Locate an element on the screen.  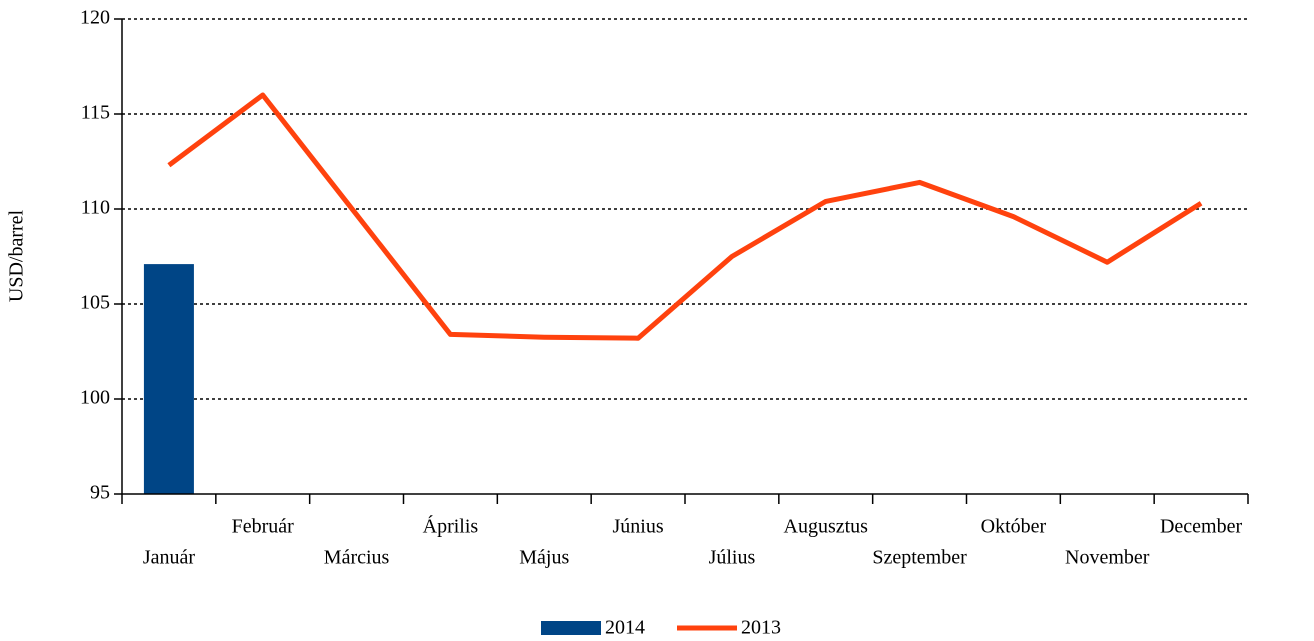
x-tick-label: November is located at coordinates (1107, 558).